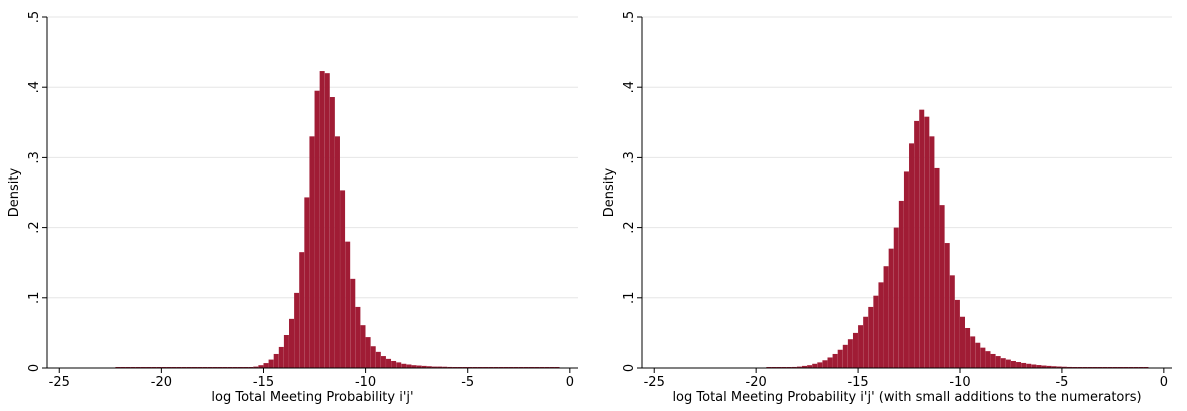 This screenshot has width=1187, height=411. Describe the element at coordinates (629, 191) in the screenshot. I see `y-tick-labels: 0 .1 .2 .3 .4 .5` at that location.